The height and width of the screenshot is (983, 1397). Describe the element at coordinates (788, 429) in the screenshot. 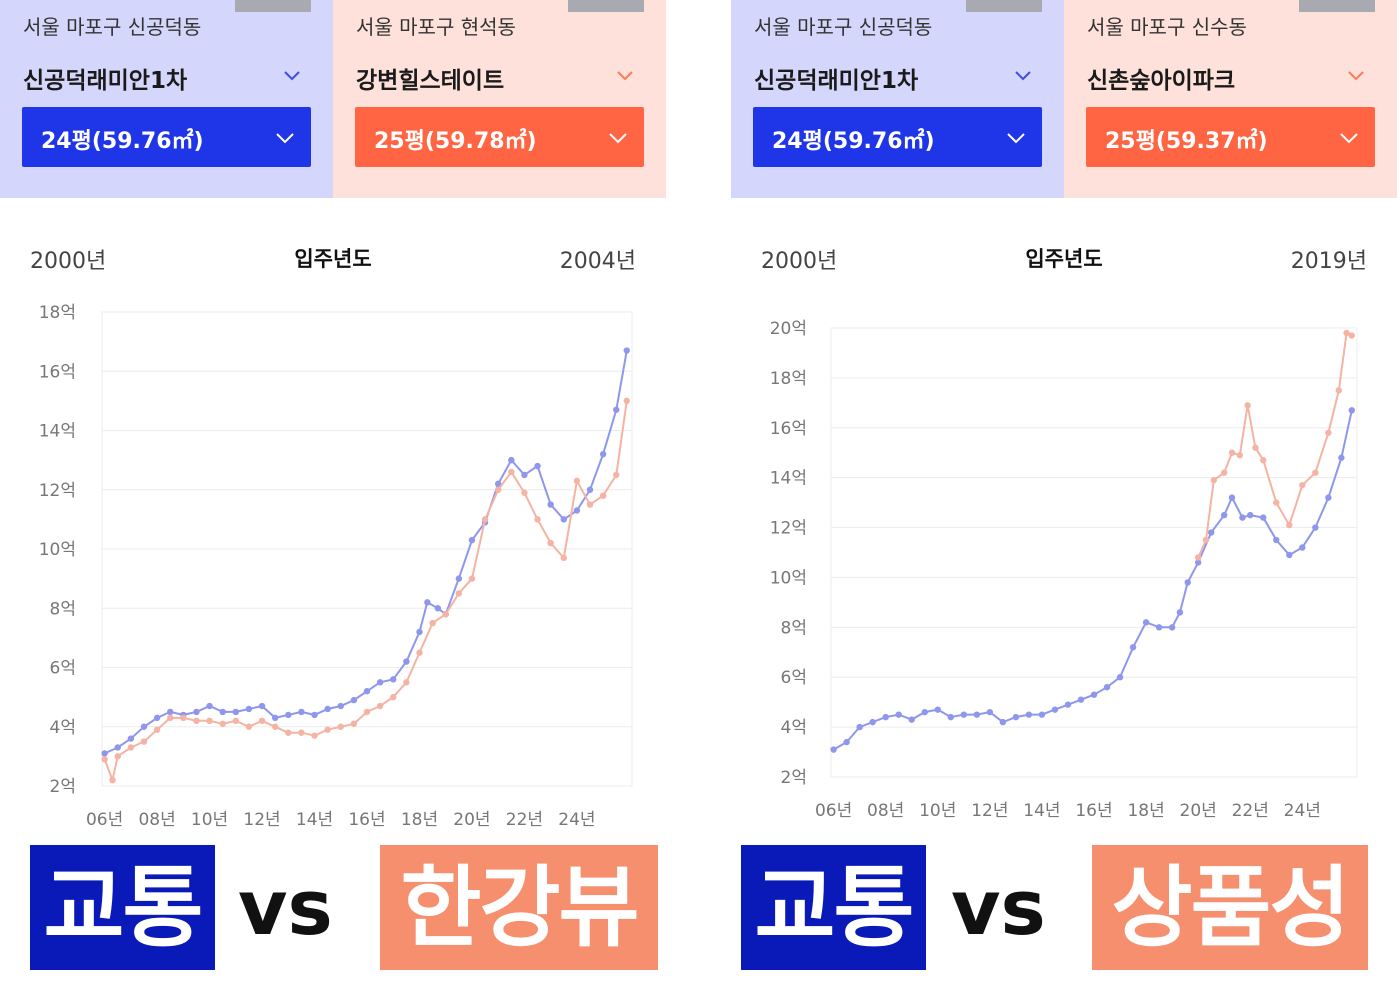

I see `y-tick-label: 16억` at that location.